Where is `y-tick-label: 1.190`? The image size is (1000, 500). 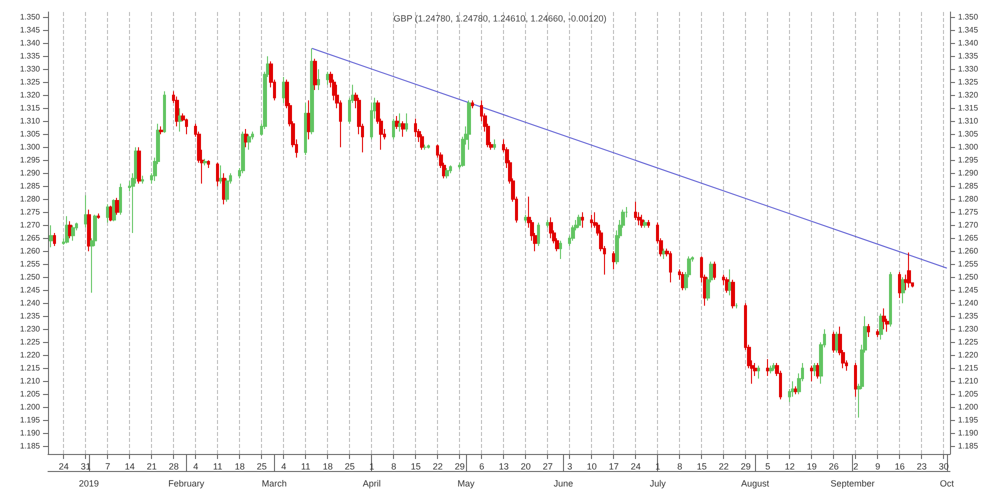 y-tick-label: 1.190 is located at coordinates (30, 433).